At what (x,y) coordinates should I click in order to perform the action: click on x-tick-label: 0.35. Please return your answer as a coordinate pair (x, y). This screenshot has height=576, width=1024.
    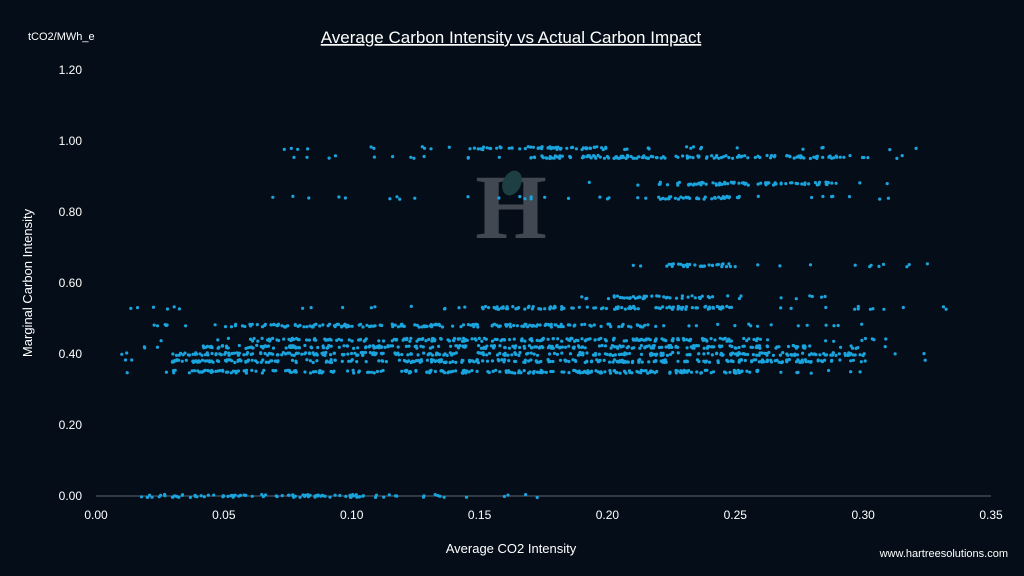
    Looking at the image, I should click on (991, 515).